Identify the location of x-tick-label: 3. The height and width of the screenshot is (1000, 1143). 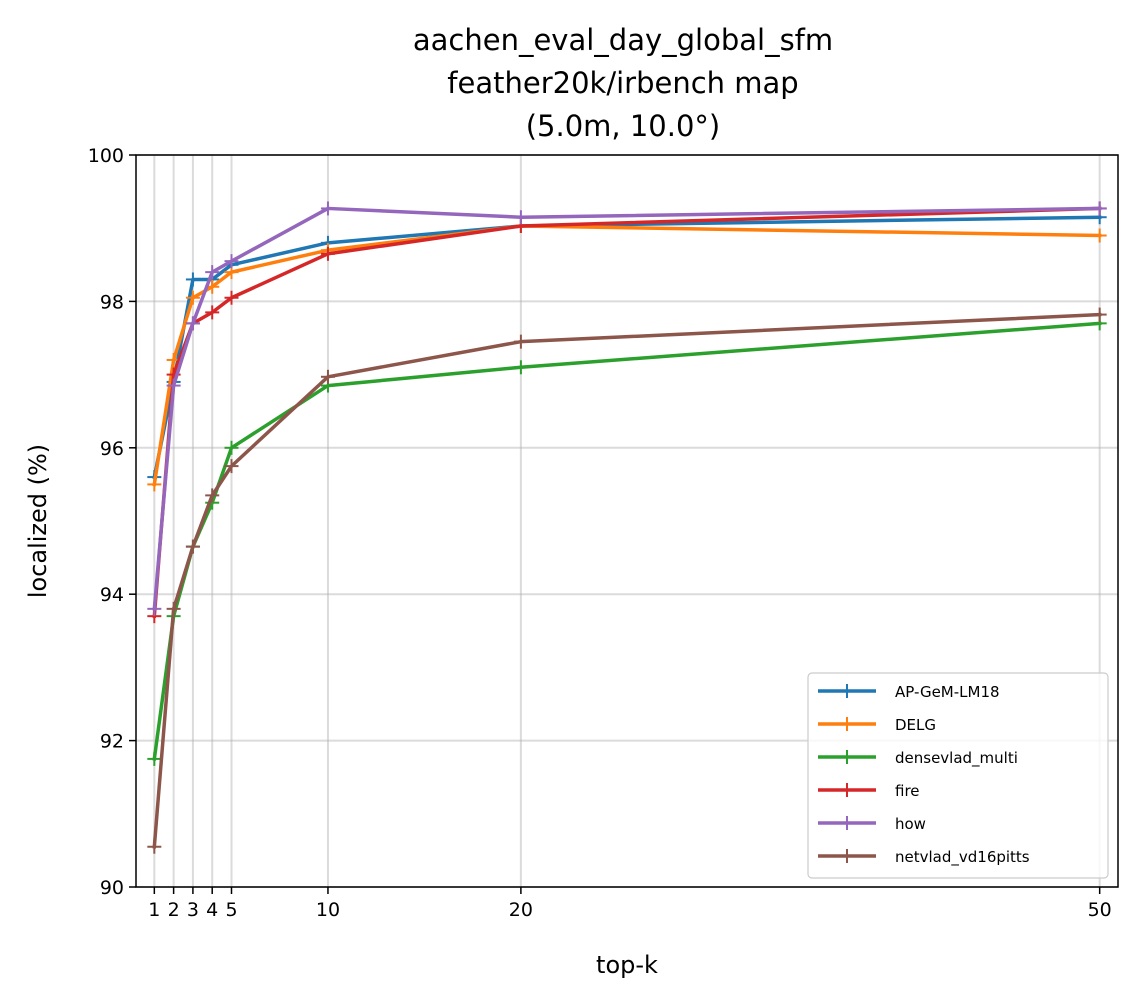
(193, 910).